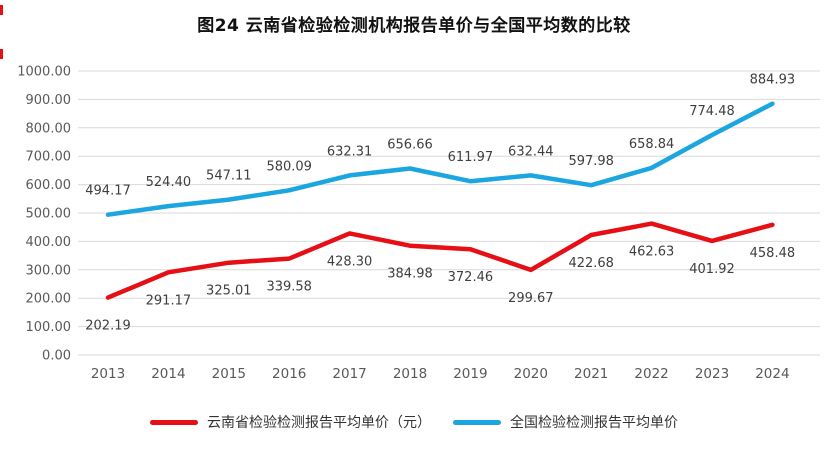 The height and width of the screenshot is (449, 828). Describe the element at coordinates (49, 157) in the screenshot. I see `y-axis-tick-label: 700.00` at that location.